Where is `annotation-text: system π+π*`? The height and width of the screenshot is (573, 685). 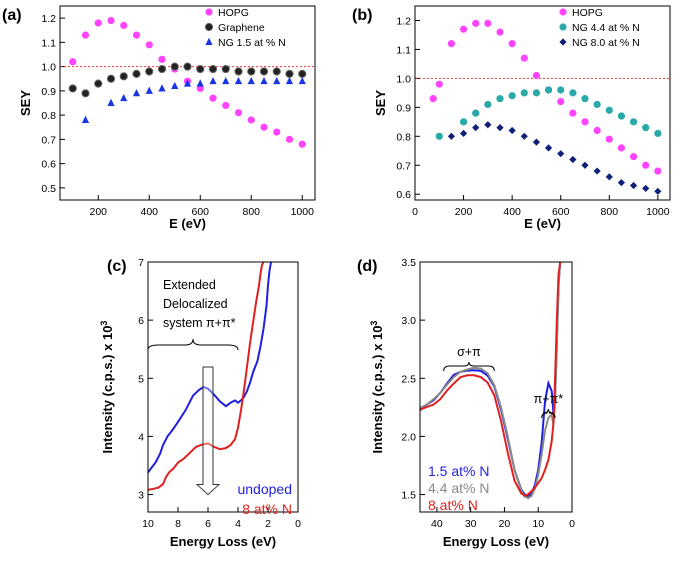
annotation-text: system π+π* is located at coordinates (199, 323).